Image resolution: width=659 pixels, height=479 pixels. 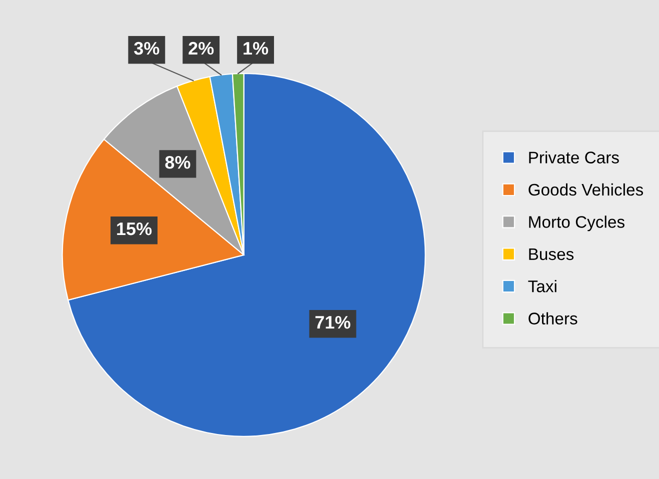 I want to click on data-label: 15%, so click(x=134, y=229).